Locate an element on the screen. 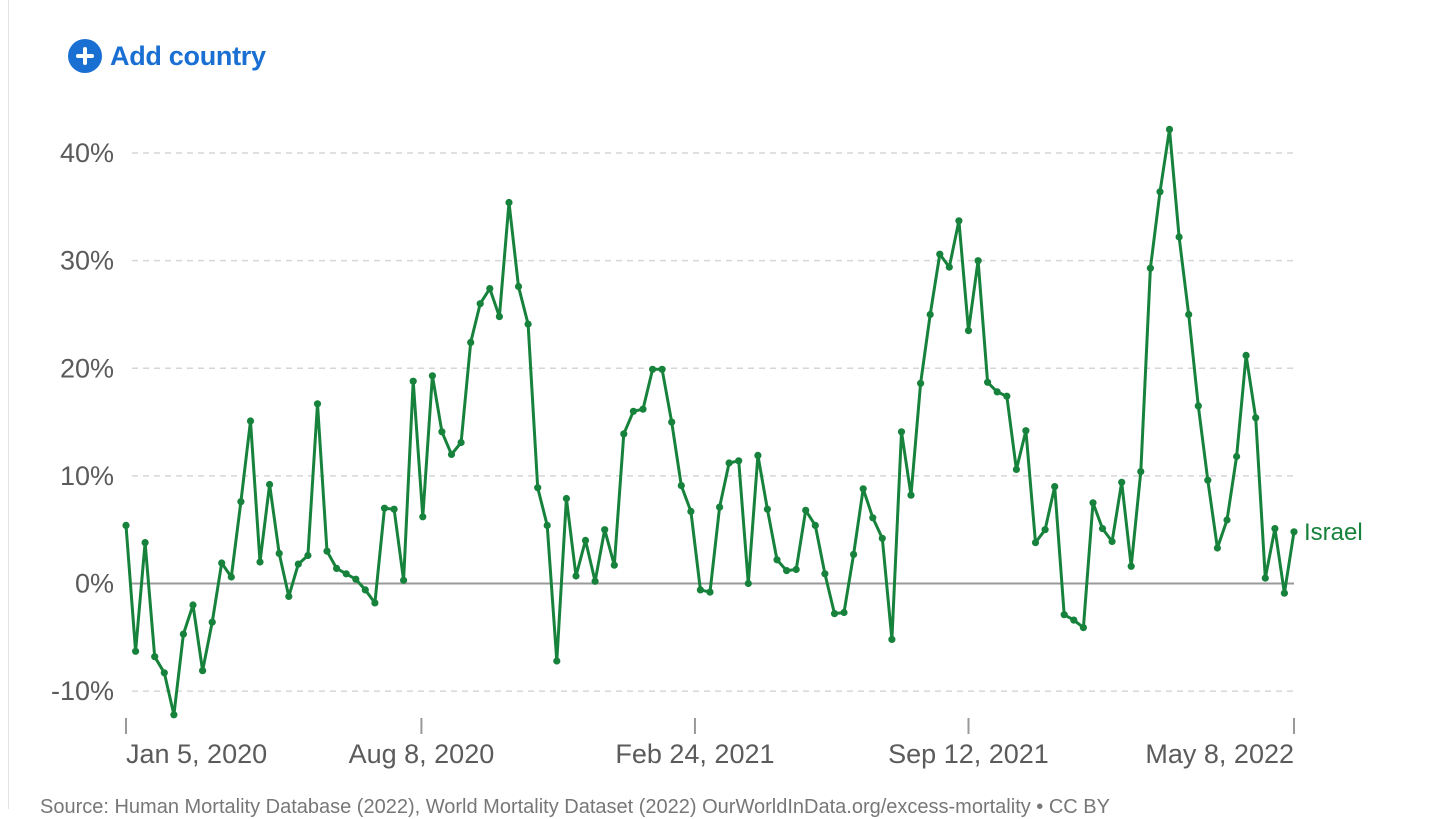  add-country-button: Add country is located at coordinates (167, 56).